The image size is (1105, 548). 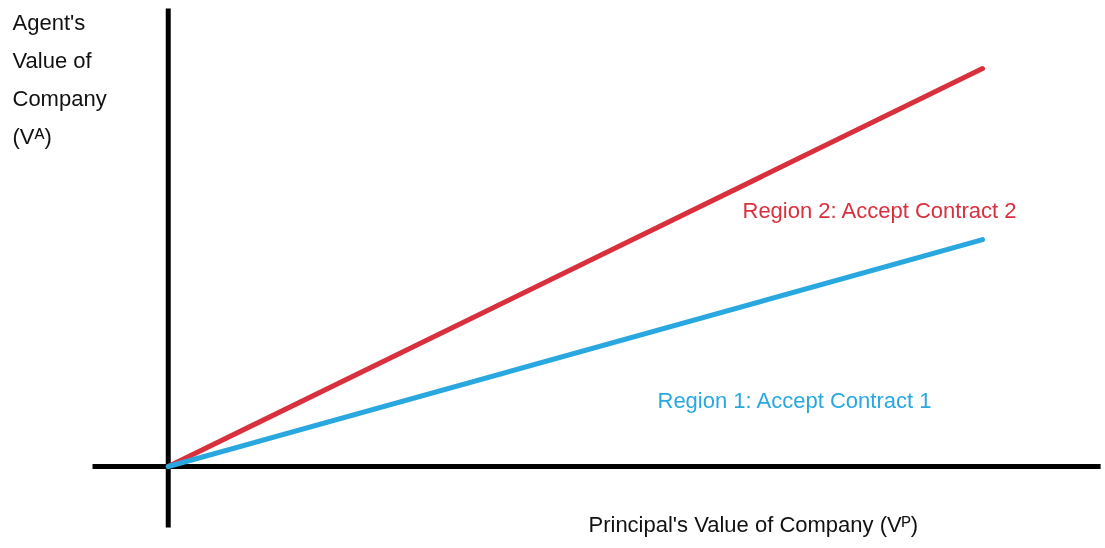 What do you see at coordinates (879, 210) in the screenshot?
I see `annotation: Region 2: Accept Contract 2` at bounding box center [879, 210].